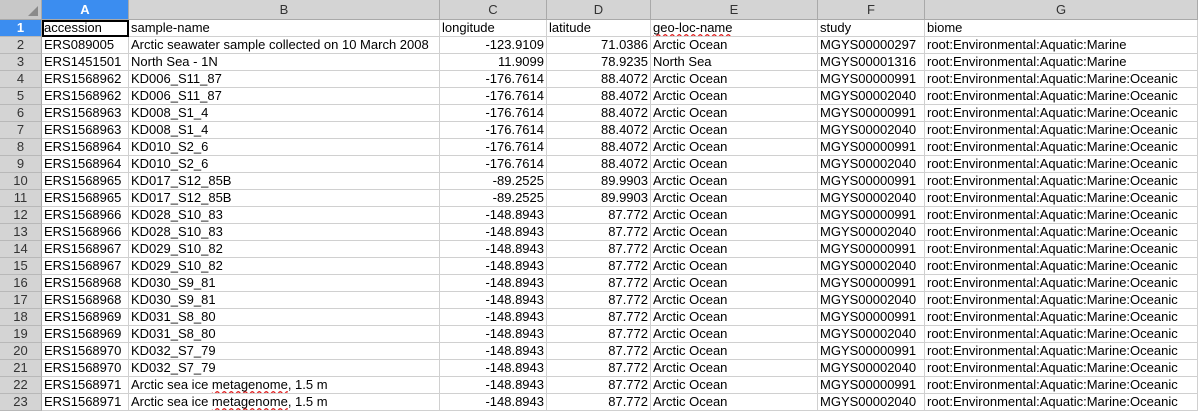 The width and height of the screenshot is (1198, 415). Describe the element at coordinates (284, 300) in the screenshot. I see `table-cell: KD030_S9_81` at that location.